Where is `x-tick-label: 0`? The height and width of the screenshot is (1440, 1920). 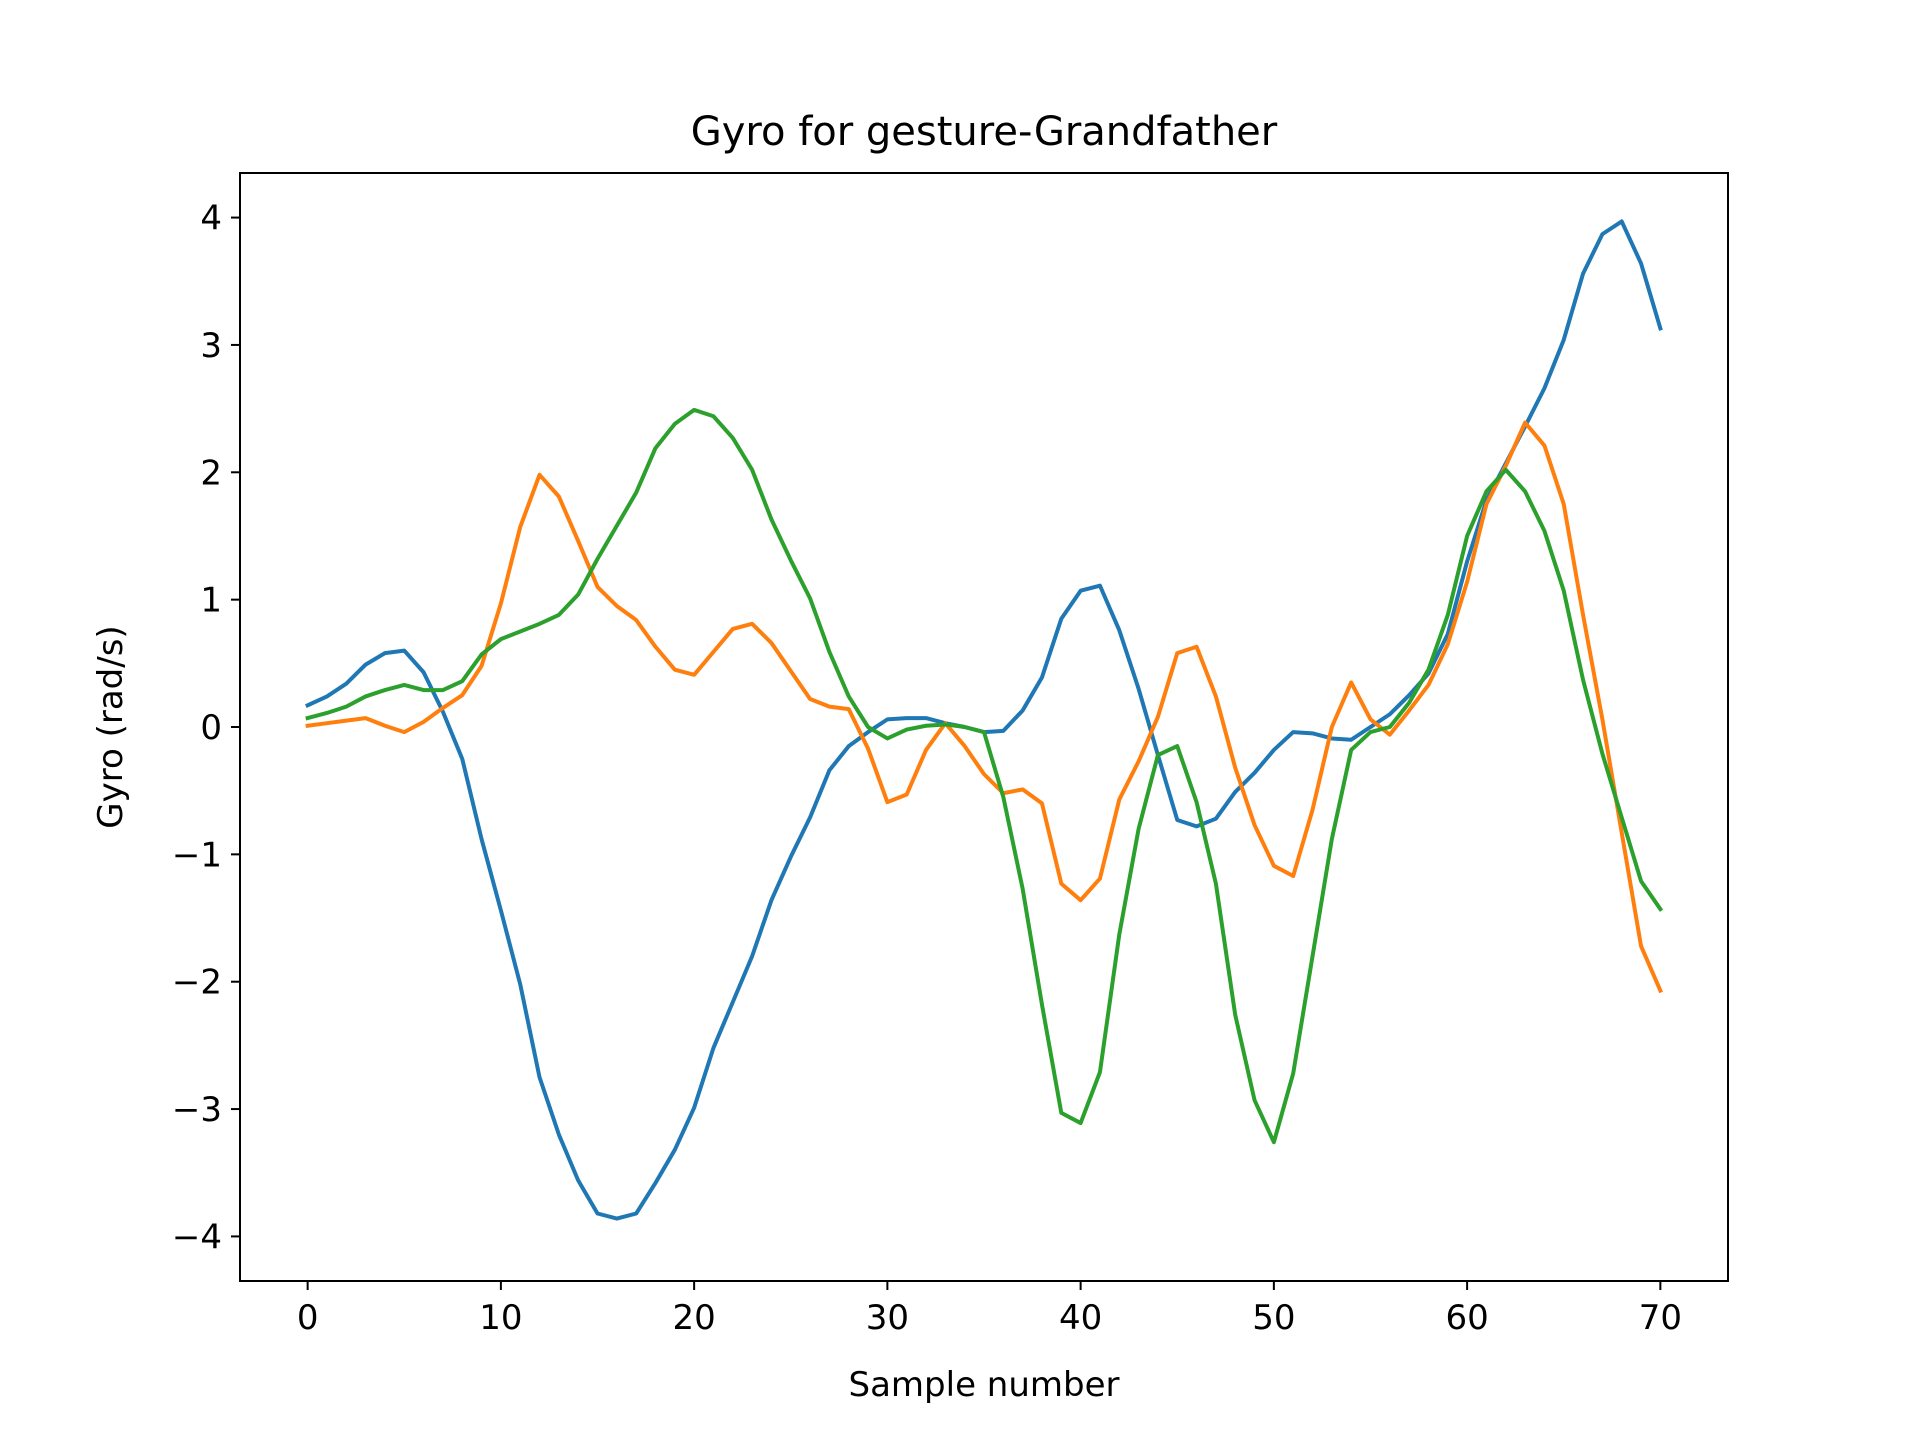
x-tick-label: 0 is located at coordinates (308, 1318).